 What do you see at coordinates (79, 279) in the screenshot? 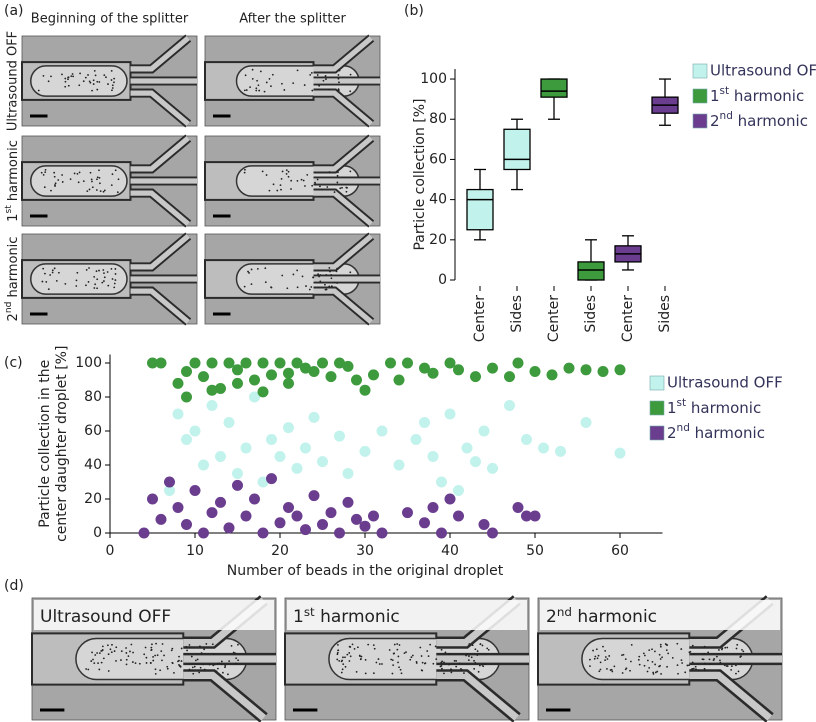
I see `droplet` at bounding box center [79, 279].